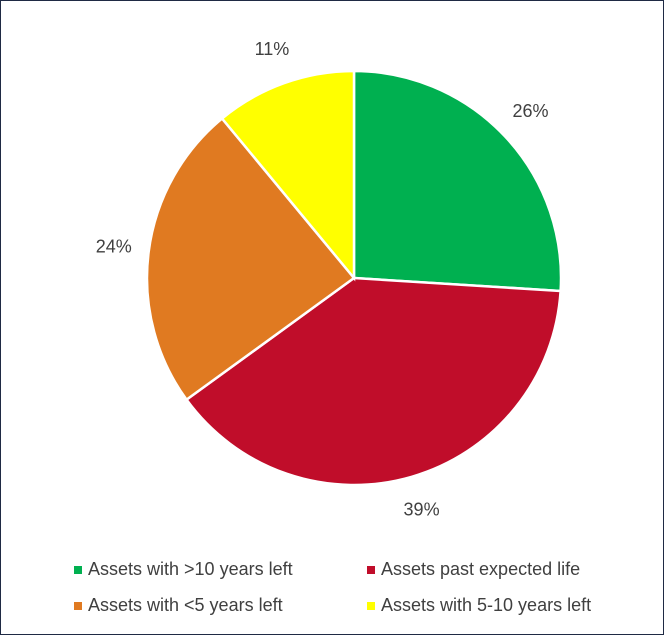 This screenshot has height=635, width=664. I want to click on data-label: 26%, so click(531, 111).